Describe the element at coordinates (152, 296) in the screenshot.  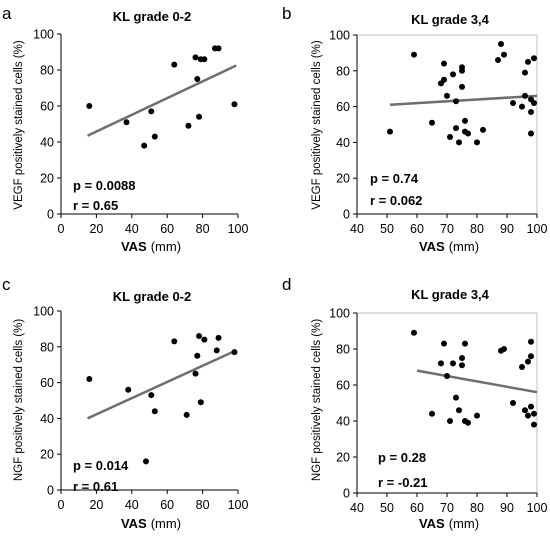
I see `chart-title: KL grade 0-2` at that location.